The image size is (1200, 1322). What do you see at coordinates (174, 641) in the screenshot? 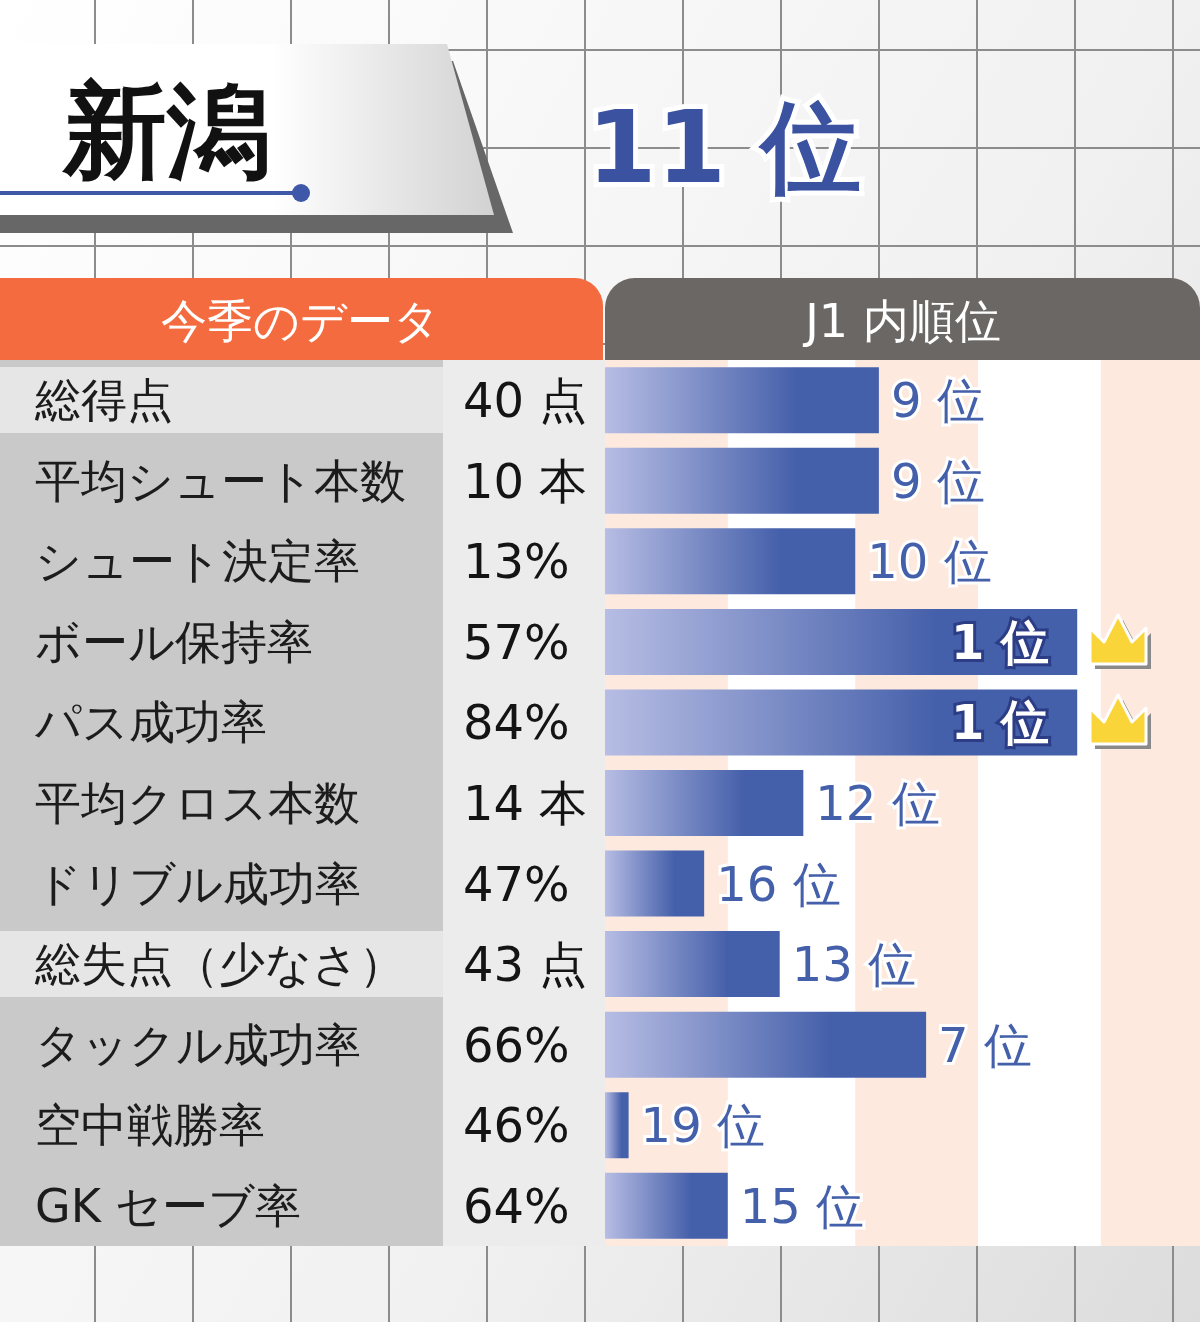
I see `y-tick-label: ボール保持率` at bounding box center [174, 641].